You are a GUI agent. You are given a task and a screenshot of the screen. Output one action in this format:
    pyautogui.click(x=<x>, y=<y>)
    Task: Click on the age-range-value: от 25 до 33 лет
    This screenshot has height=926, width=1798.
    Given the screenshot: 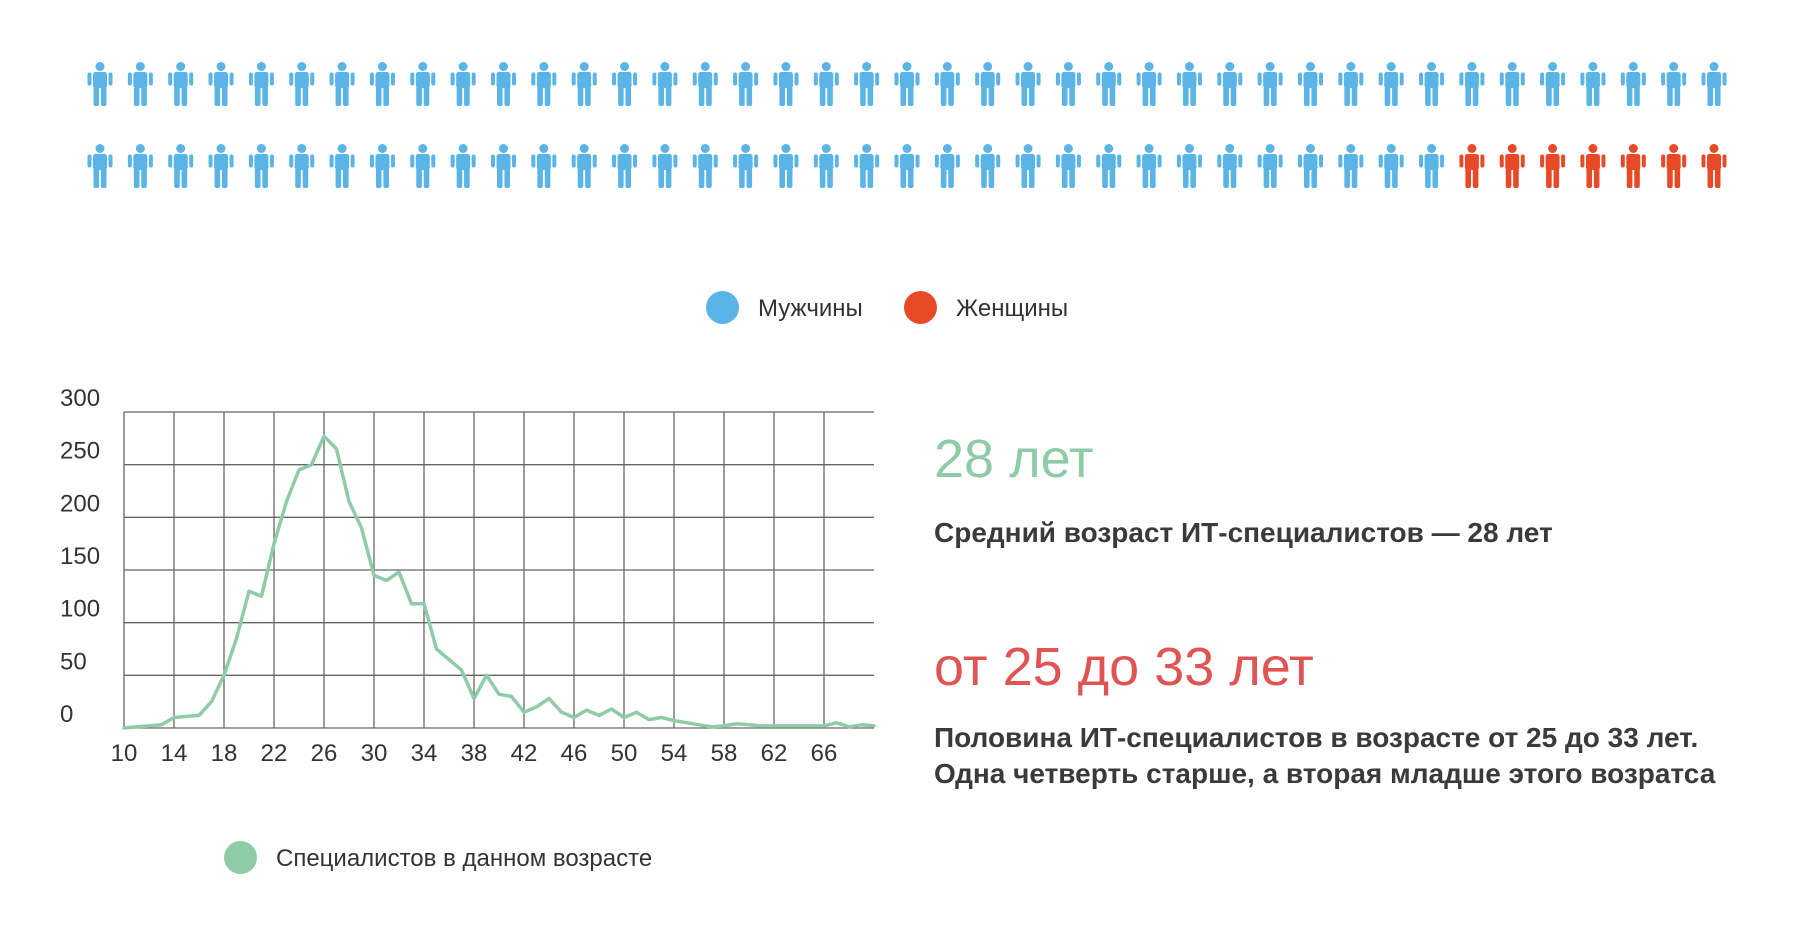 What is the action you would take?
    pyautogui.click(x=1124, y=667)
    